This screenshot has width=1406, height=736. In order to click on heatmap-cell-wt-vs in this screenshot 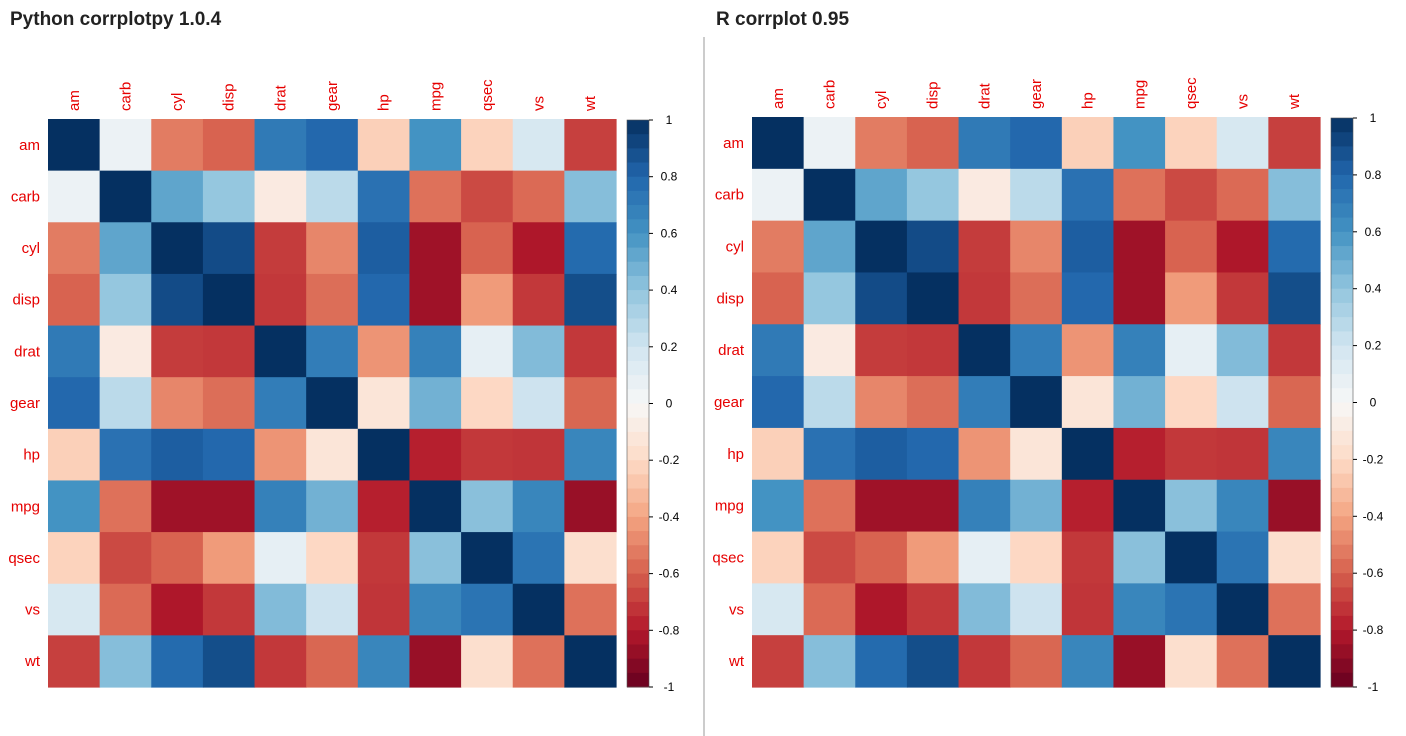, I will do `click(1242, 661)`.